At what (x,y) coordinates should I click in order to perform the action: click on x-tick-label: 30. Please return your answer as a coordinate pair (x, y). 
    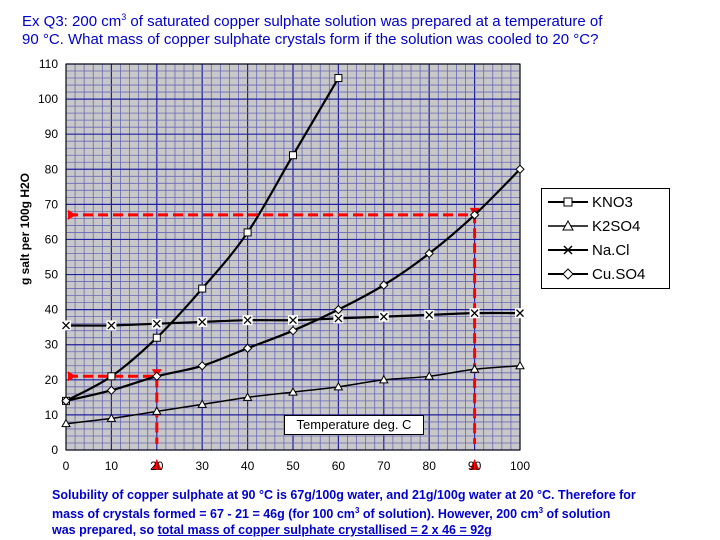
    Looking at the image, I should click on (203, 466).